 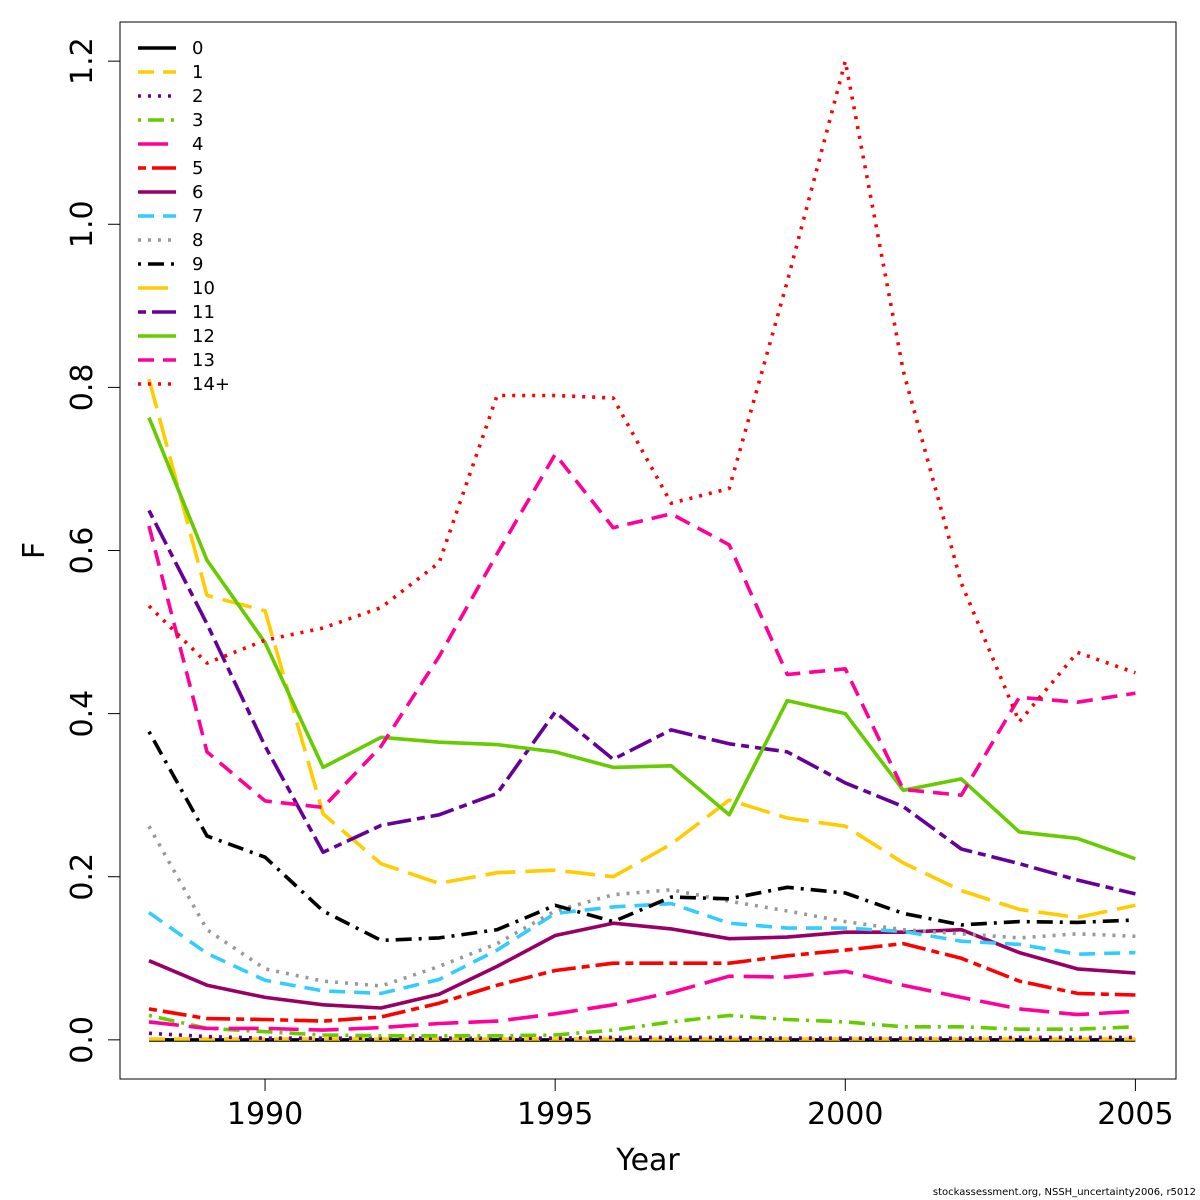 I want to click on legend-label: 6, so click(x=197, y=192).